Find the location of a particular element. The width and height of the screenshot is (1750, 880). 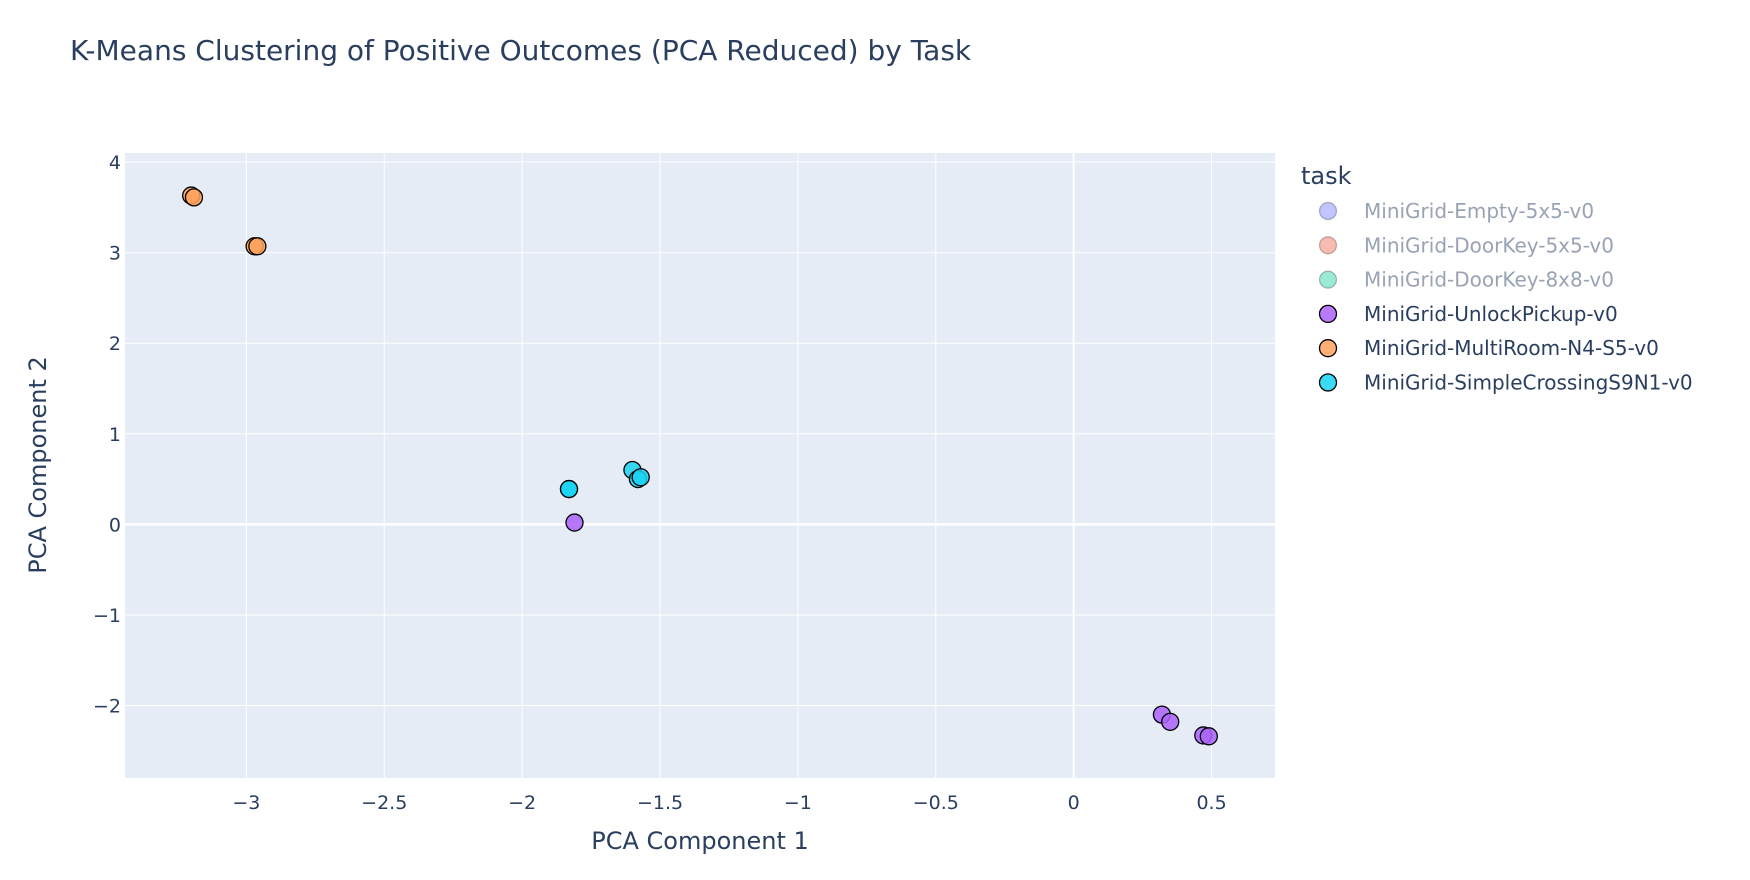

legend-item: MiniGrid-SimpleCrossingS9N1-v0 is located at coordinates (1505, 383).